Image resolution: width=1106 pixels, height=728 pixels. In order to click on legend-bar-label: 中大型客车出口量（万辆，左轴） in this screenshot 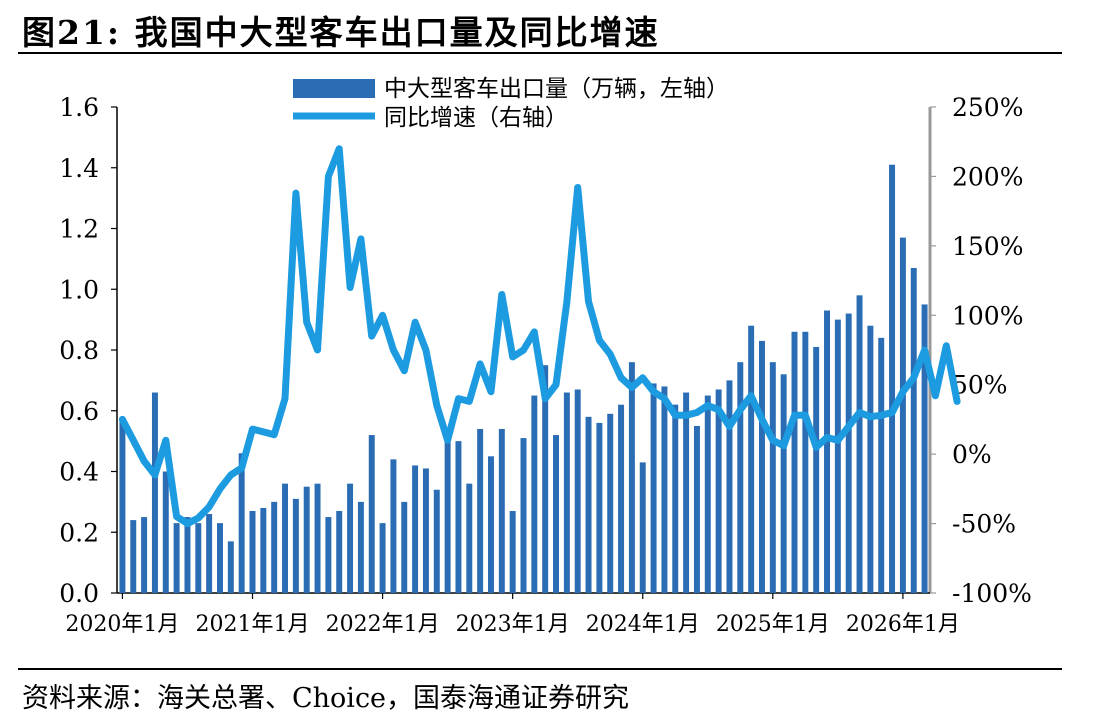, I will do `click(556, 89)`.